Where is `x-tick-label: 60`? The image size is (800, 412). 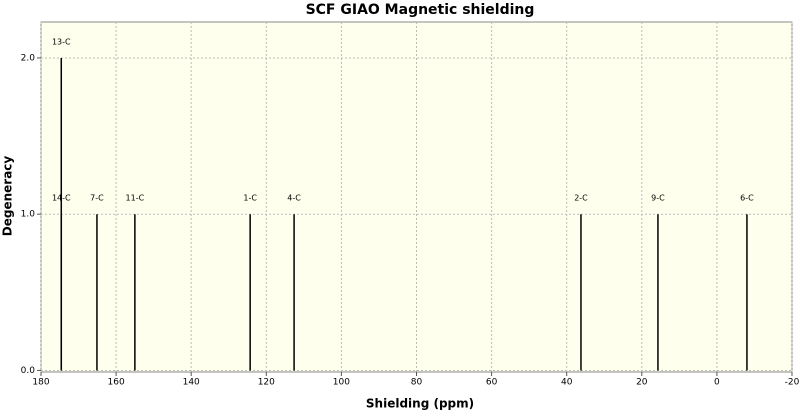
x-tick-label: 60 is located at coordinates (492, 383).